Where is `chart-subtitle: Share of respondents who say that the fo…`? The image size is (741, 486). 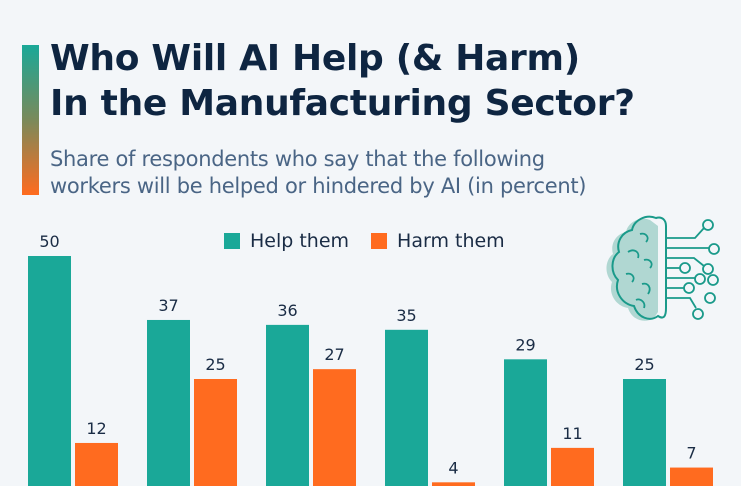
chart-subtitle: Share of respondents who say that the fo… is located at coordinates (318, 173).